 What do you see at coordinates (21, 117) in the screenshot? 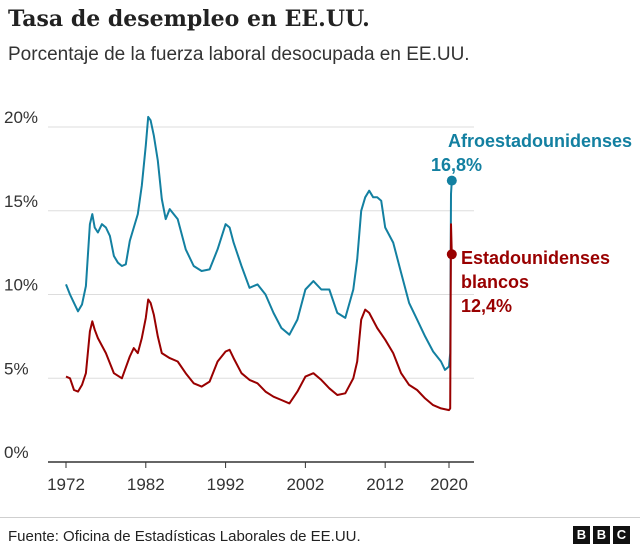
I see `y-tick-label: 20%` at bounding box center [21, 117].